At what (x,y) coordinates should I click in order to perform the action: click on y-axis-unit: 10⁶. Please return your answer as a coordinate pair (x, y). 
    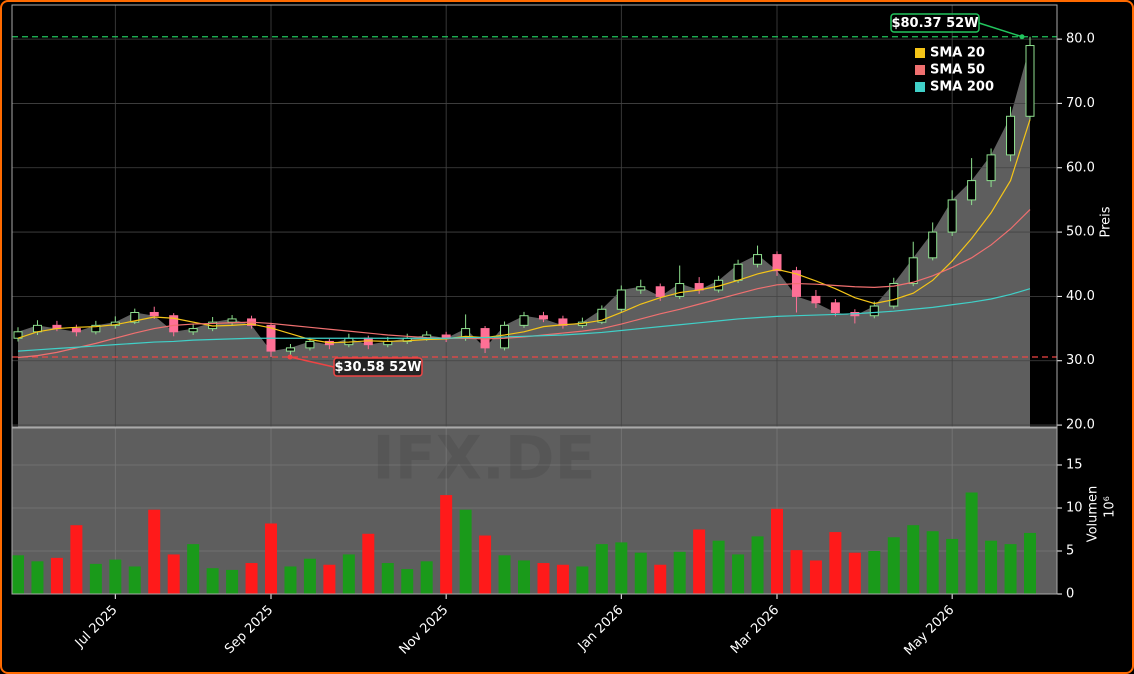
    Looking at the image, I should click on (1110, 507).